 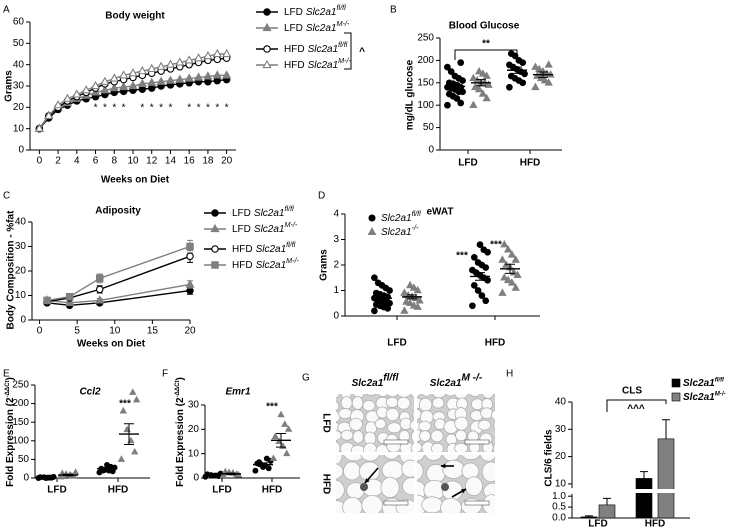 What do you see at coordinates (118, 273) in the screenshot?
I see `series-line` at bounding box center [118, 273].